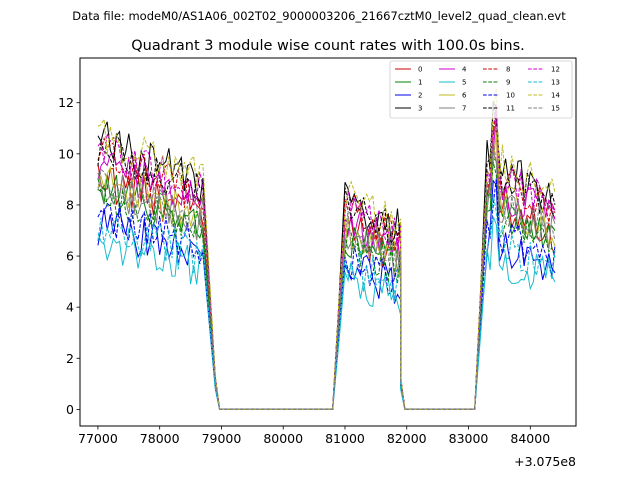  Describe the element at coordinates (420, 70) in the screenshot. I see `legend-label-0: 0` at that location.